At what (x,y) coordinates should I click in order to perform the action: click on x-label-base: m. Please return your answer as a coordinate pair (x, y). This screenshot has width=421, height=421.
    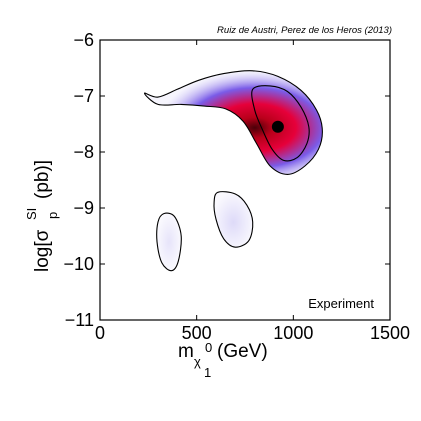
    Looking at the image, I should click on (186, 351).